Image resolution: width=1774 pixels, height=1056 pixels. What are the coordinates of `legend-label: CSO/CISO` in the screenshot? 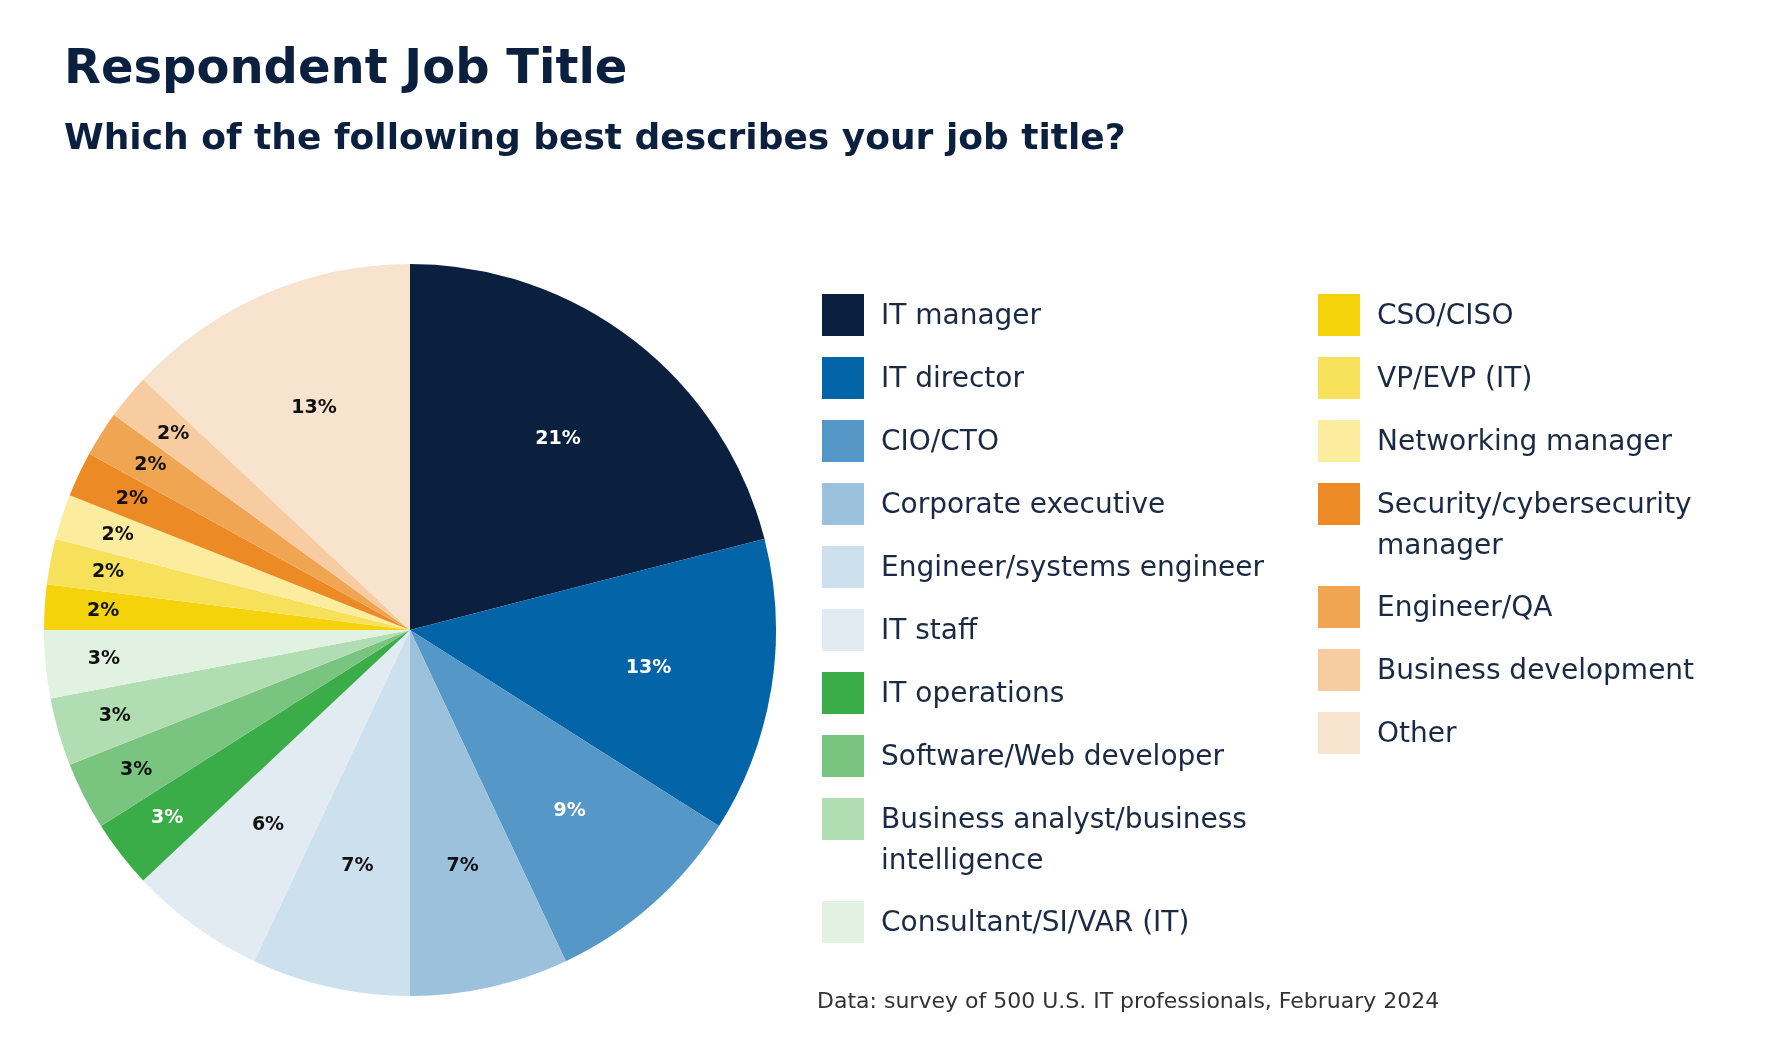 It's located at (1445, 315).